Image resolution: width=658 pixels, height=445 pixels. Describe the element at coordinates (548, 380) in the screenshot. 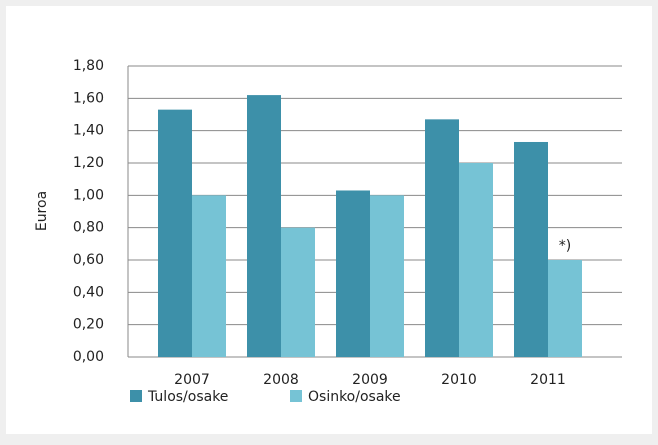

I see `x-tick-label: 2011` at that location.